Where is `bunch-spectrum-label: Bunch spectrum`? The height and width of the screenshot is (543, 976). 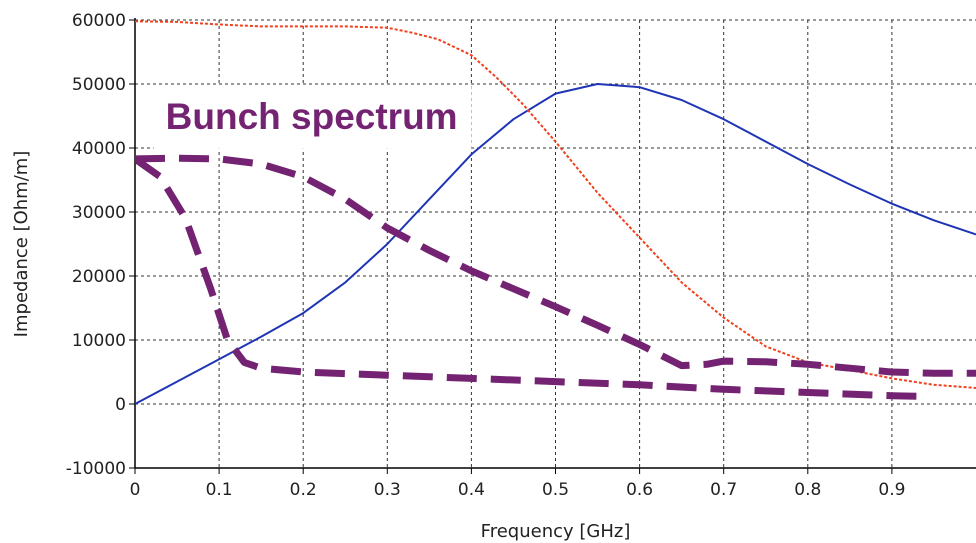 bunch-spectrum-label: Bunch spectrum is located at coordinates (312, 116).